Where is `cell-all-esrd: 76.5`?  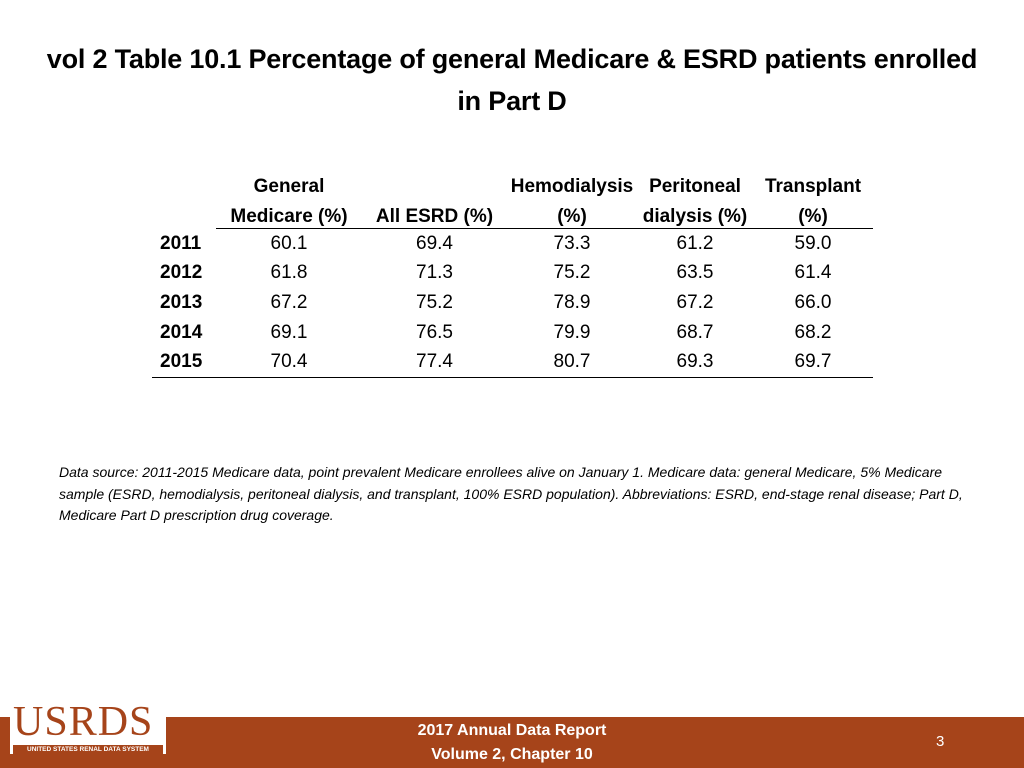
cell-all-esrd: 76.5 is located at coordinates (434, 332).